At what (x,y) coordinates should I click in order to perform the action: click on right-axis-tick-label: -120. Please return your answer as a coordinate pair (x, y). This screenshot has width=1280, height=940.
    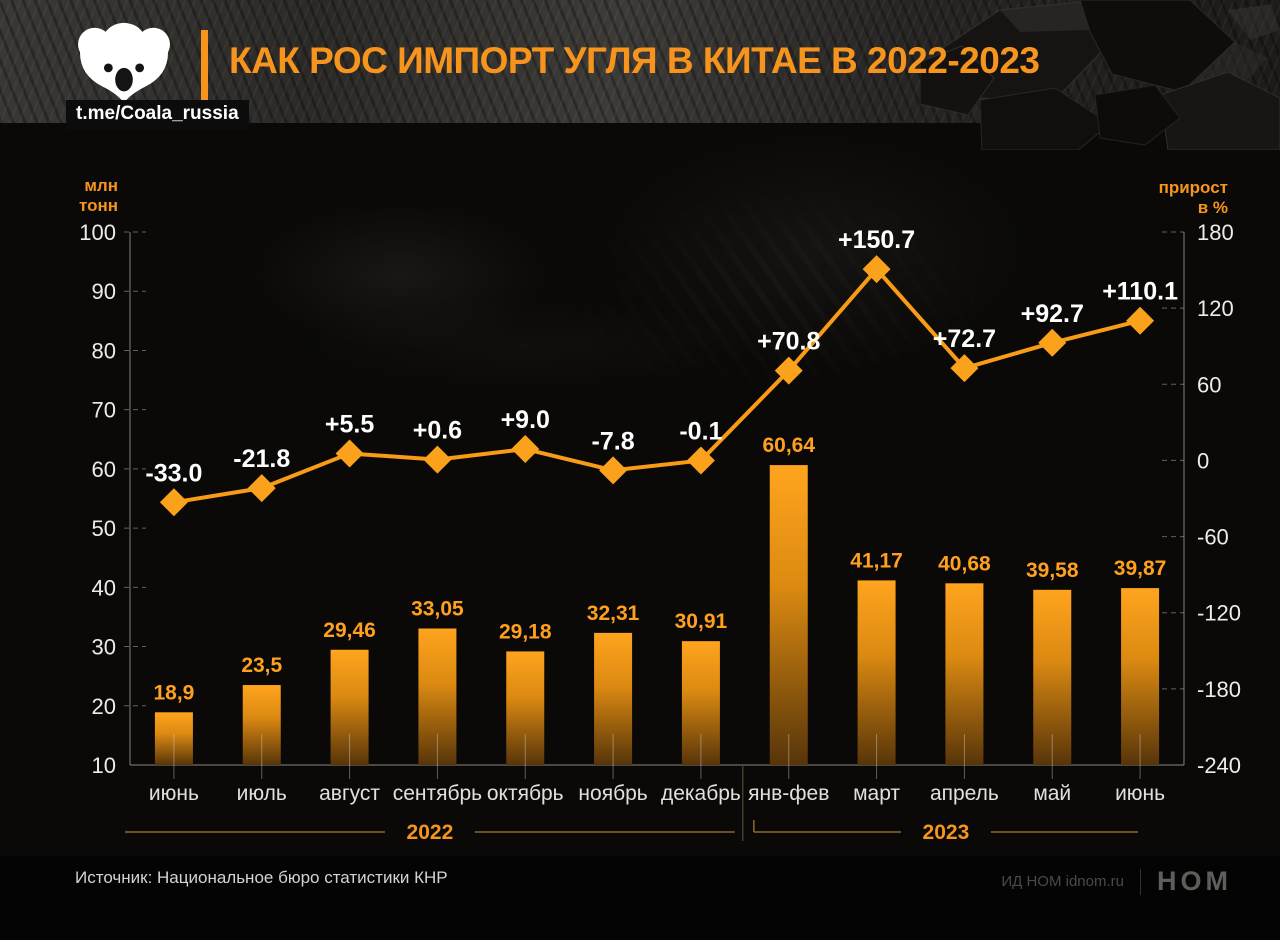
    Looking at the image, I should click on (1219, 613).